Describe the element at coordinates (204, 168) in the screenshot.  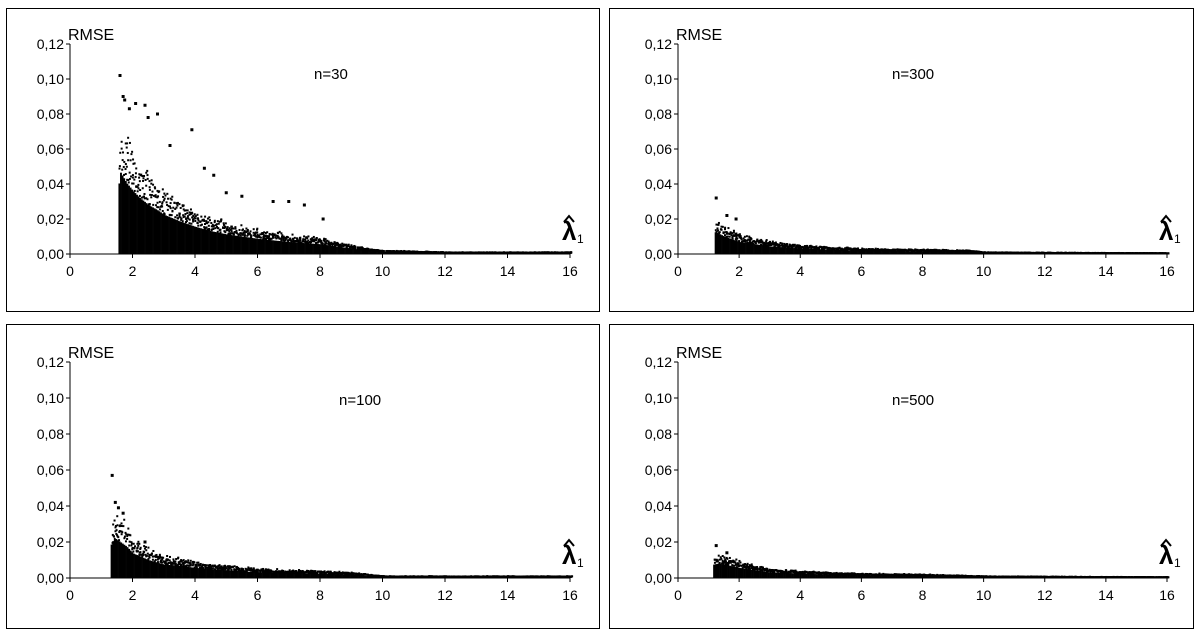
I see `scatter-outlier-point` at that location.